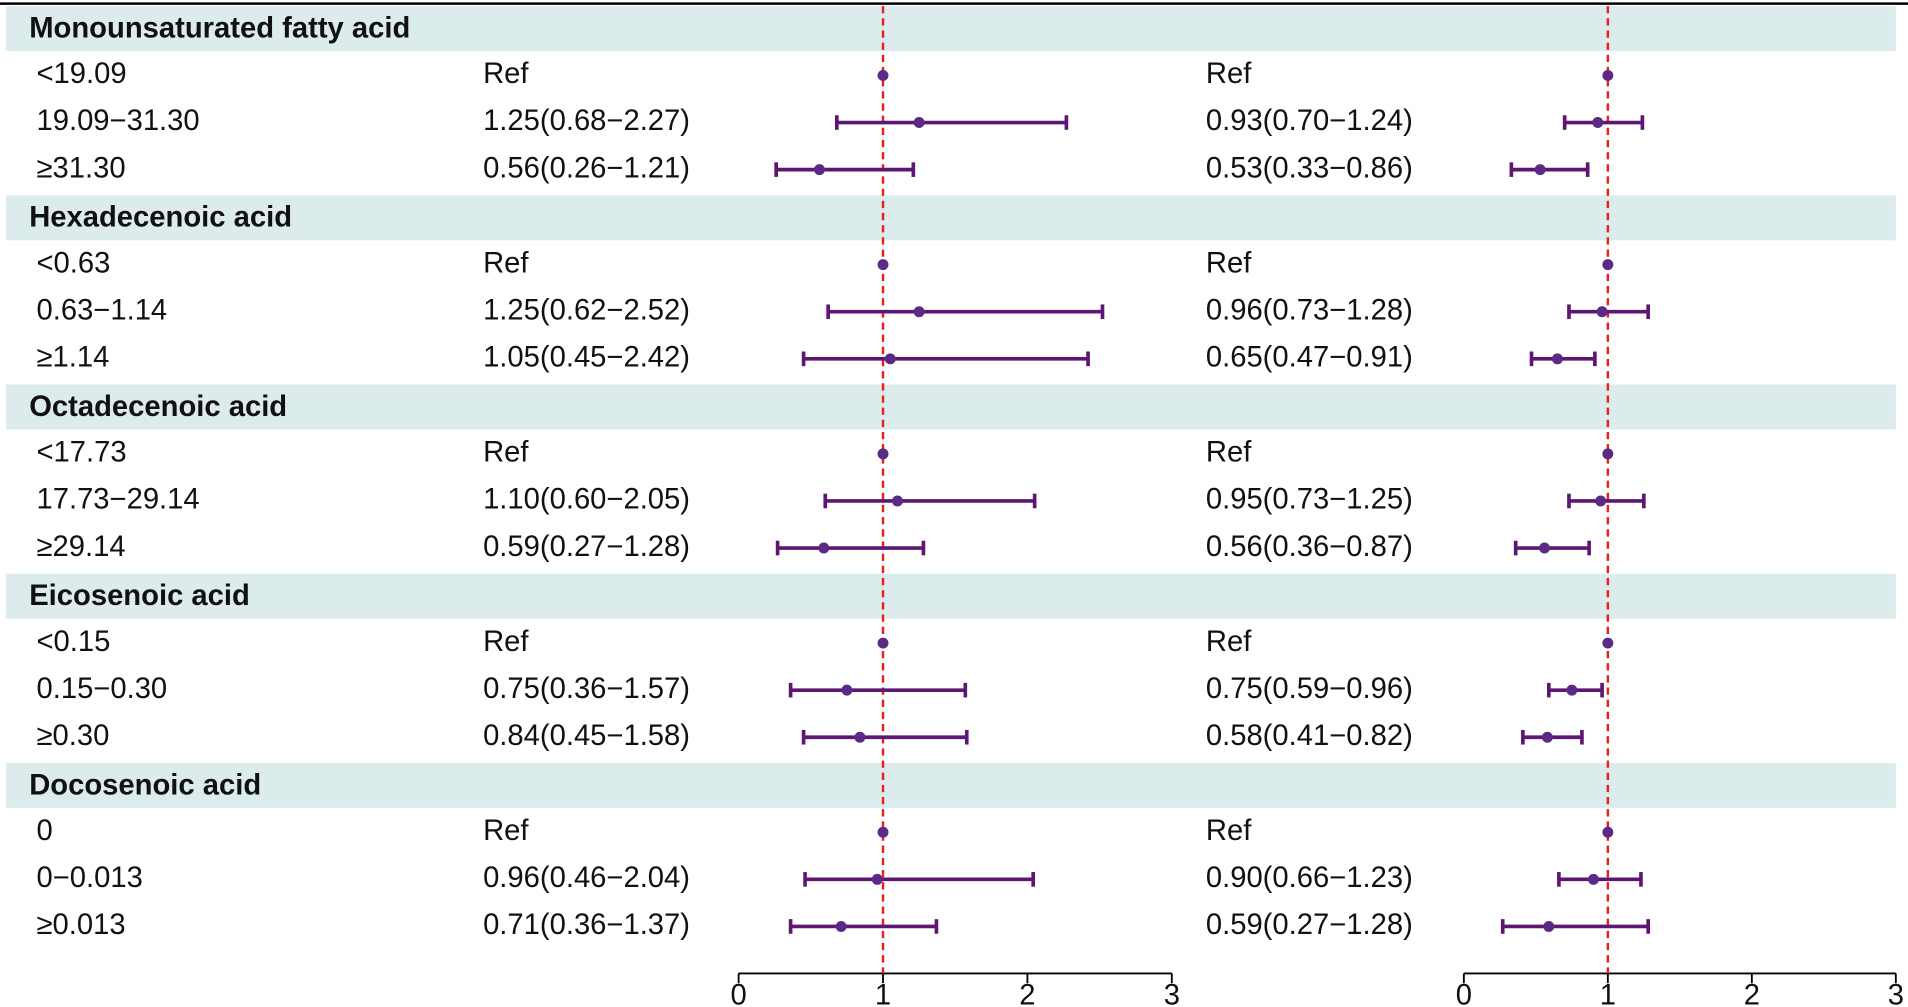 The width and height of the screenshot is (1908, 1007). I want to click on row-label: 0.63−1.14, so click(102, 310).